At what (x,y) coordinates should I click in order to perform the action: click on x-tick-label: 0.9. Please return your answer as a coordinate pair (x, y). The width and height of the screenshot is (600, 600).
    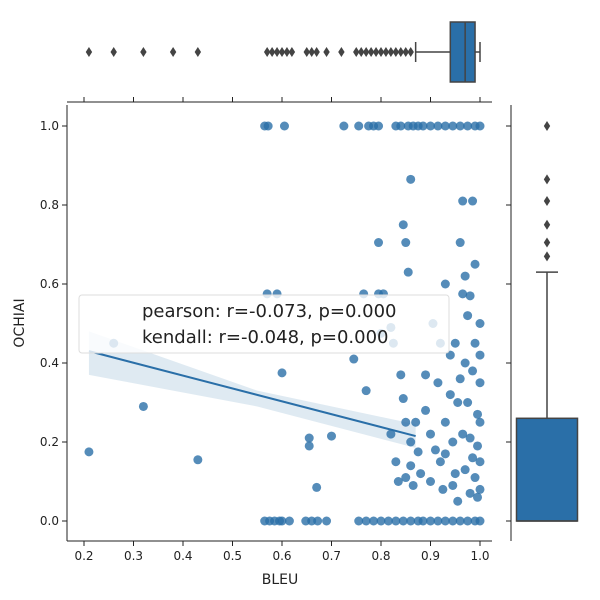
    Looking at the image, I should click on (430, 556).